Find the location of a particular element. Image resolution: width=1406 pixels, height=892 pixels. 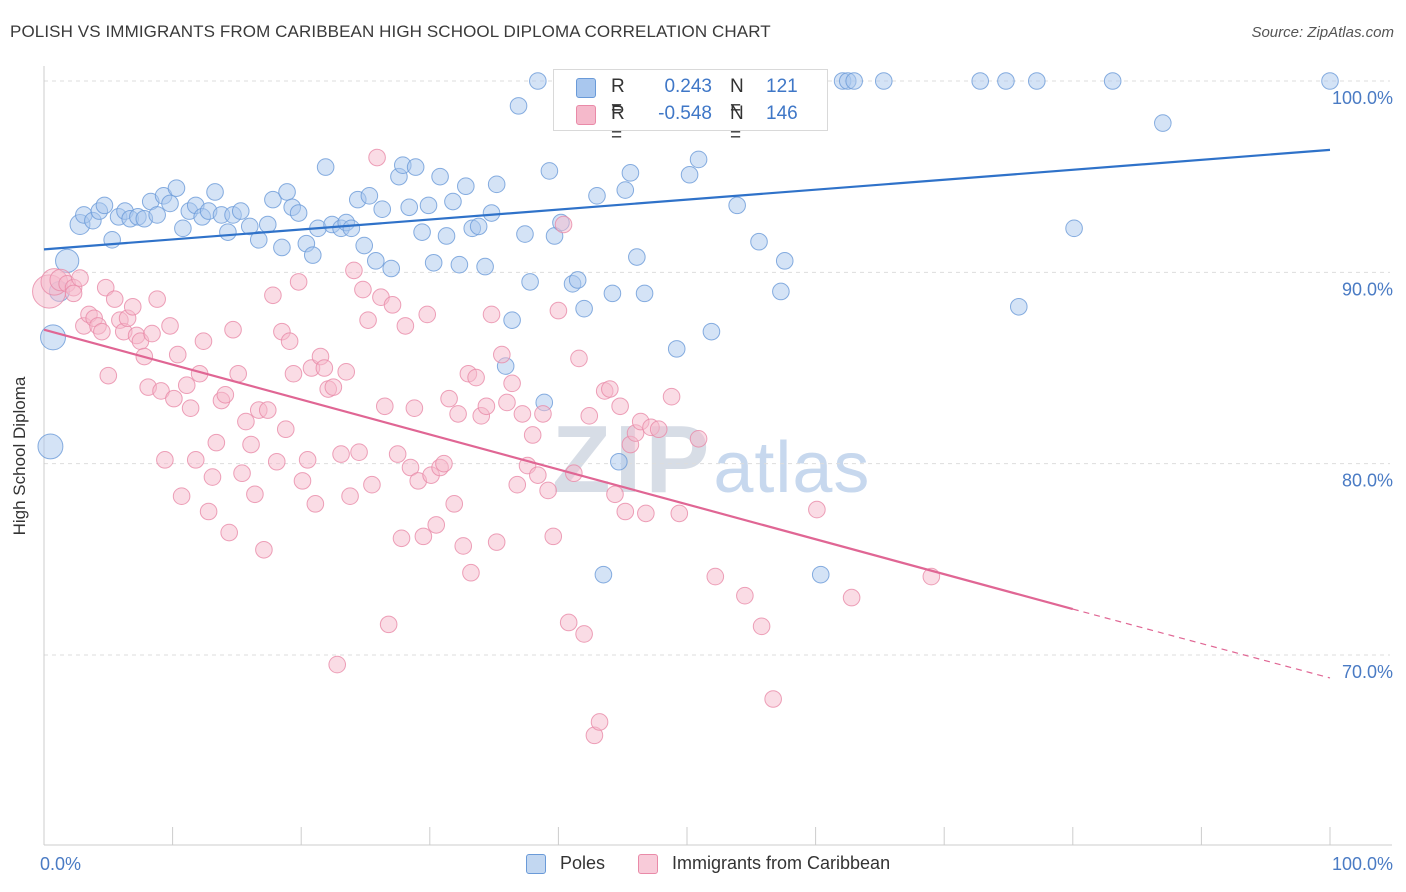

n-value: 121 is located at coordinates (782, 86).